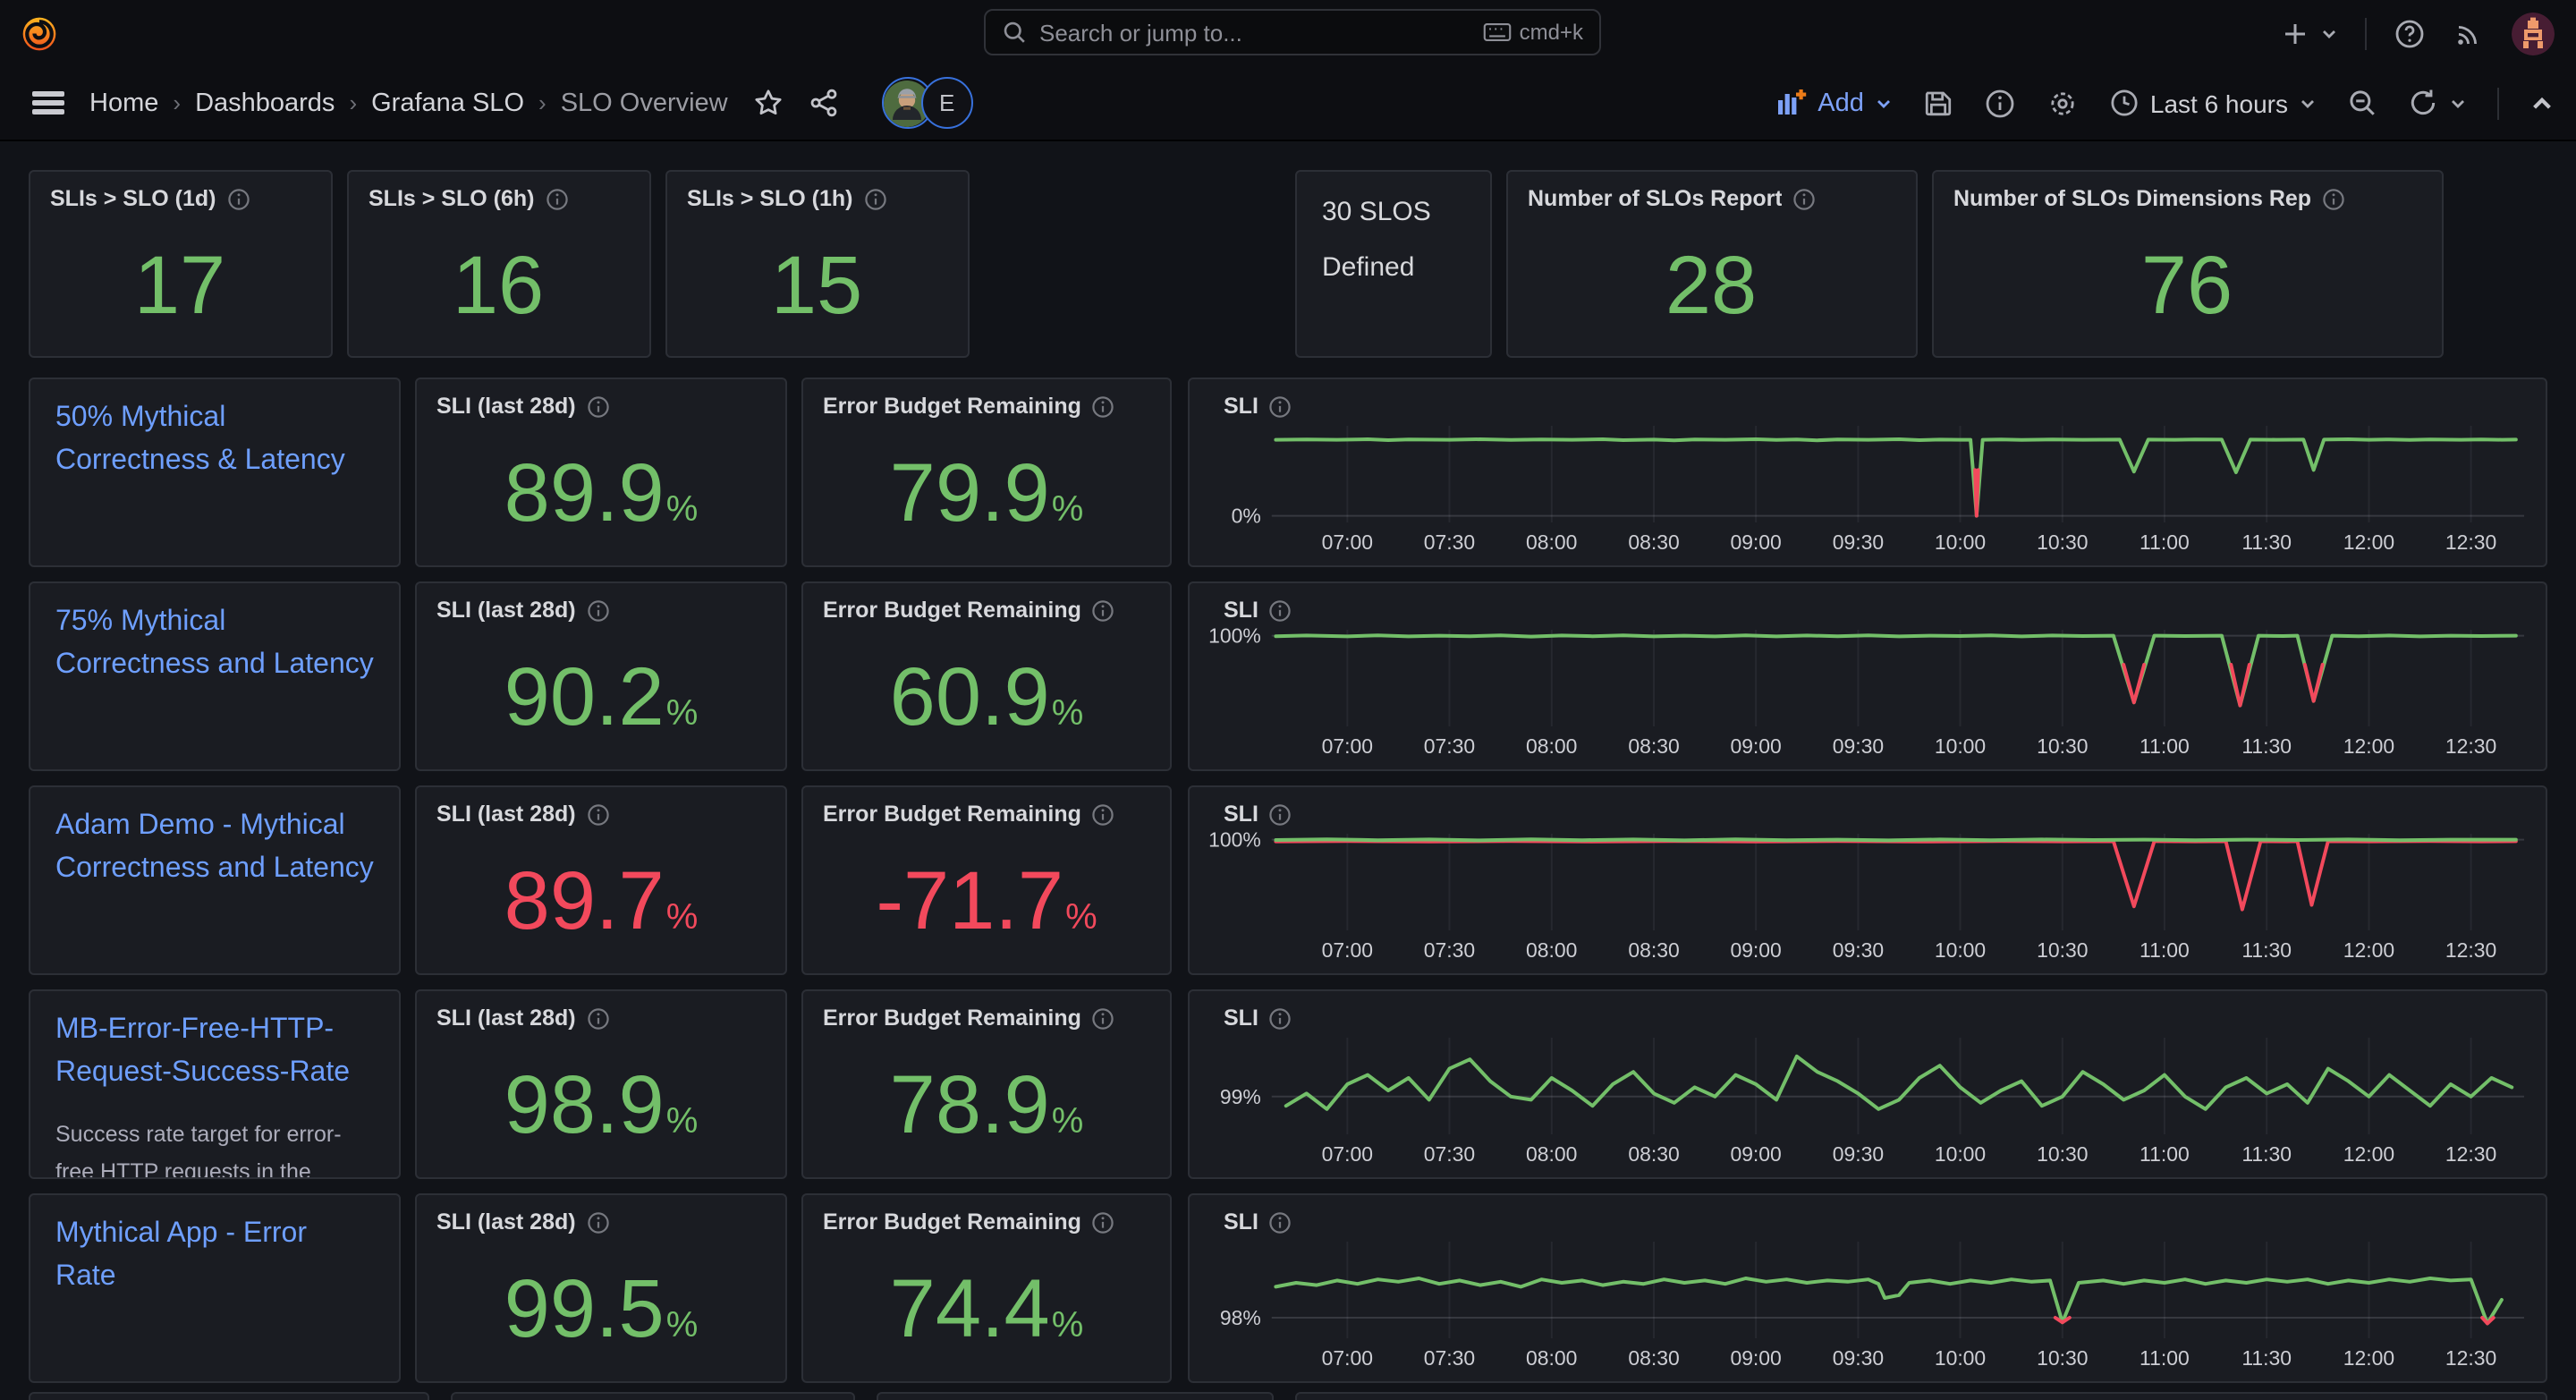 This screenshot has width=2576, height=1400. I want to click on stat-value: 28, so click(1711, 283).